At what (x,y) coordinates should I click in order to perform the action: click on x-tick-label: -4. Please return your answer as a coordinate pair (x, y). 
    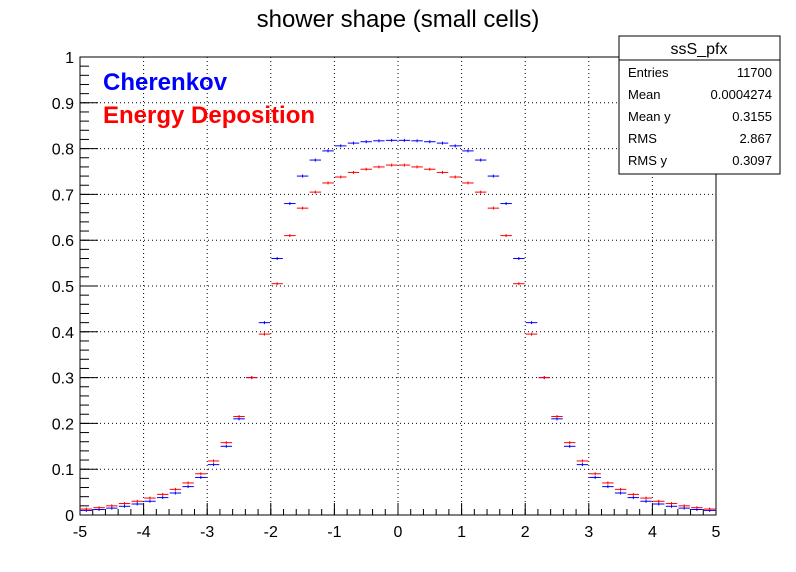
    Looking at the image, I should click on (143, 532).